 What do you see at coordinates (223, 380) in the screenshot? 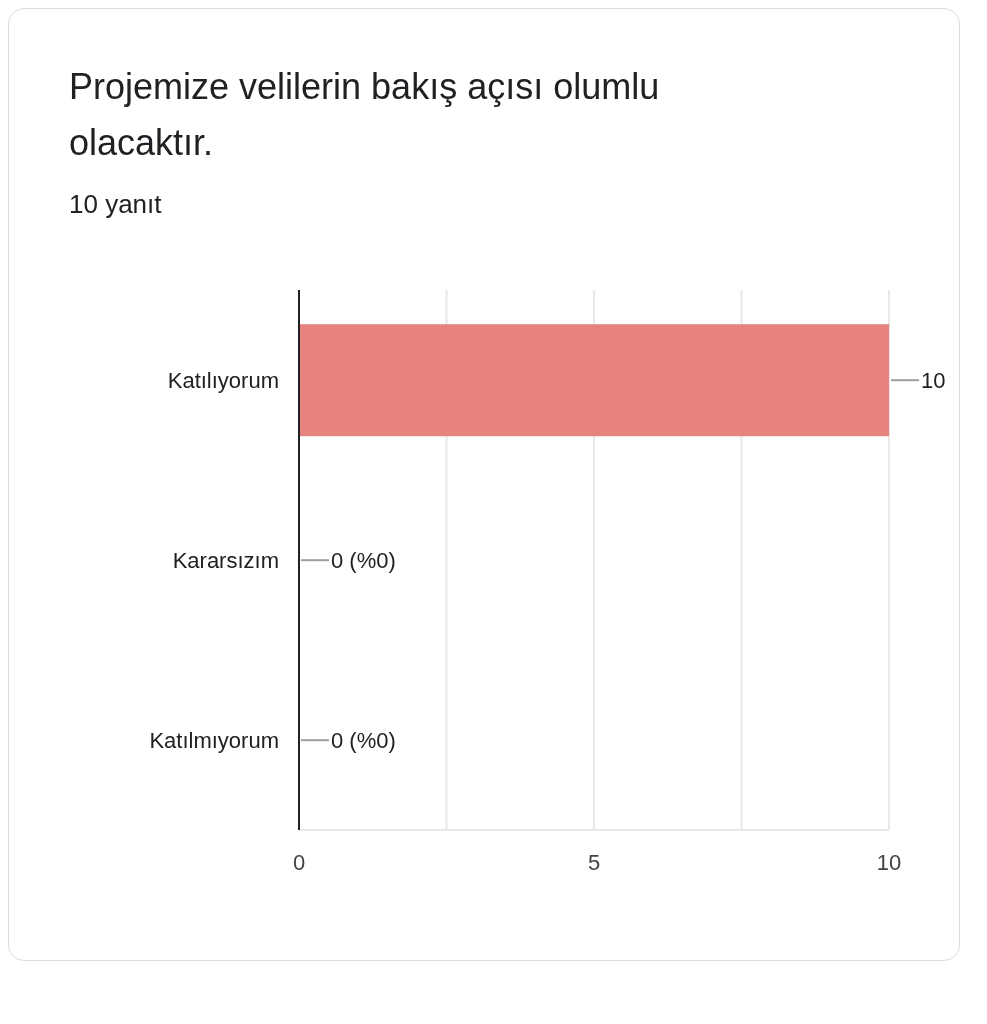
I see `y-tick-label: Katılıyorum` at bounding box center [223, 380].